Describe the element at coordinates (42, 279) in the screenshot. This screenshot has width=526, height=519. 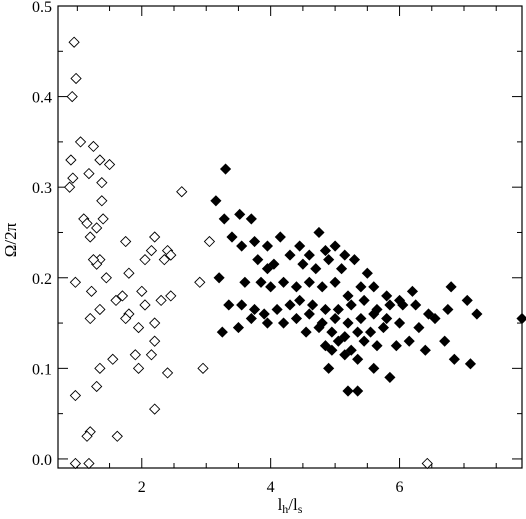
I see `y-tick-label: 0.2` at that location.